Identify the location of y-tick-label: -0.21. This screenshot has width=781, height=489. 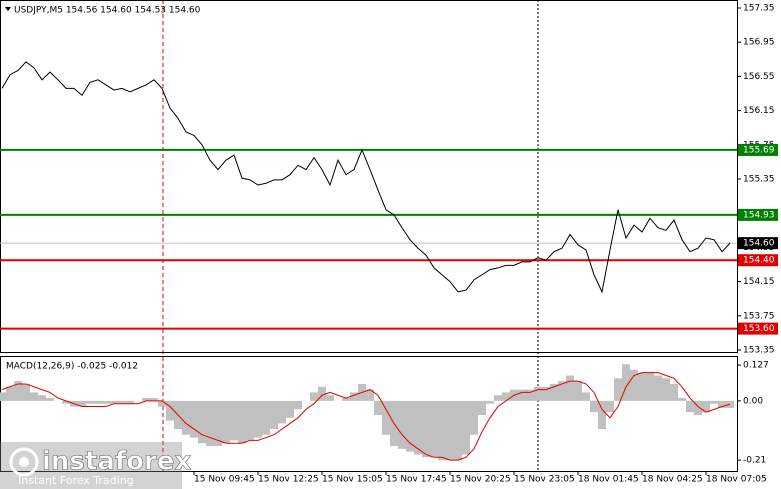
(754, 461).